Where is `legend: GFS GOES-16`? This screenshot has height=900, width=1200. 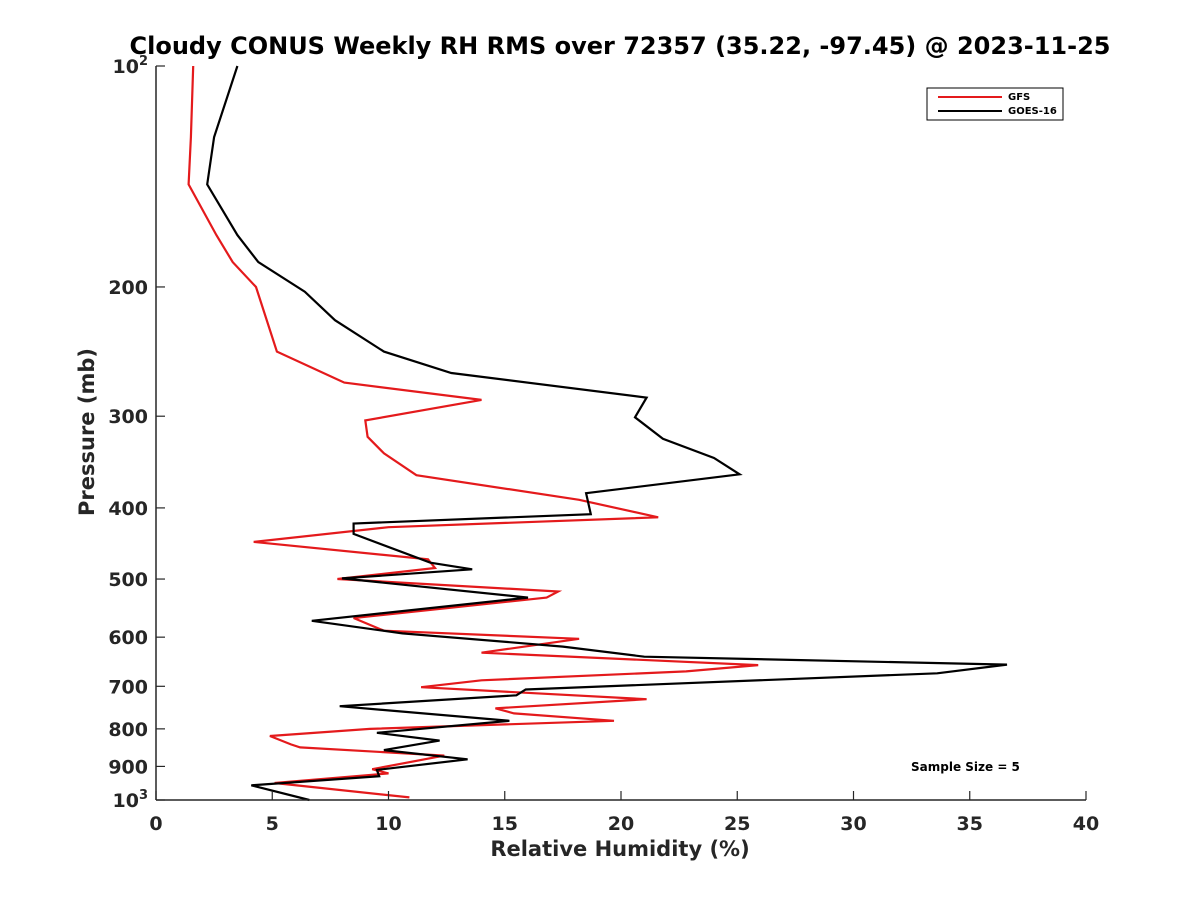 legend: GFS GOES-16 is located at coordinates (995, 104).